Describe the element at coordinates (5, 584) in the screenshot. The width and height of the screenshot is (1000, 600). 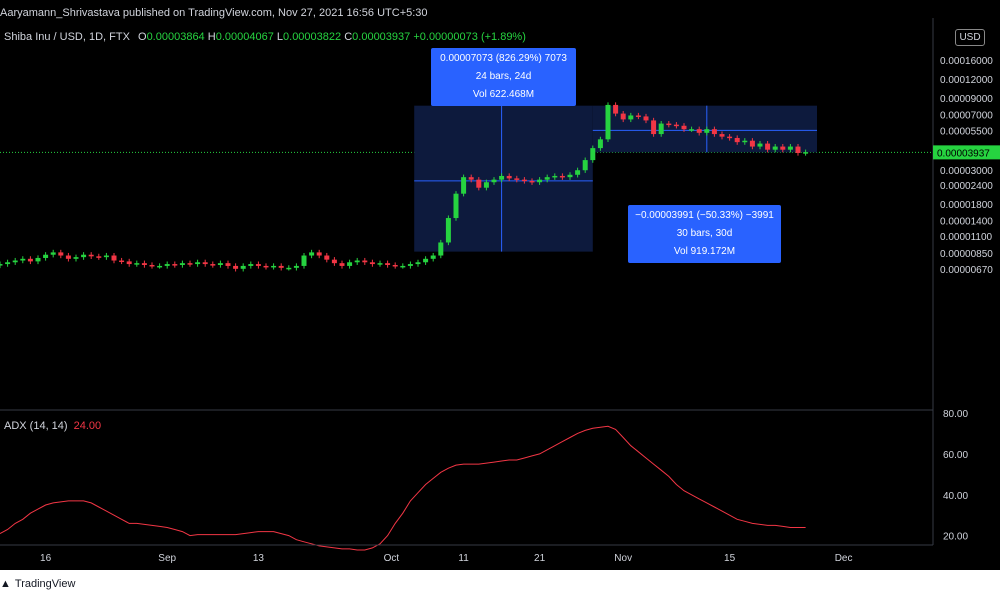
I see `tradingview-icon: ▲` at that location.